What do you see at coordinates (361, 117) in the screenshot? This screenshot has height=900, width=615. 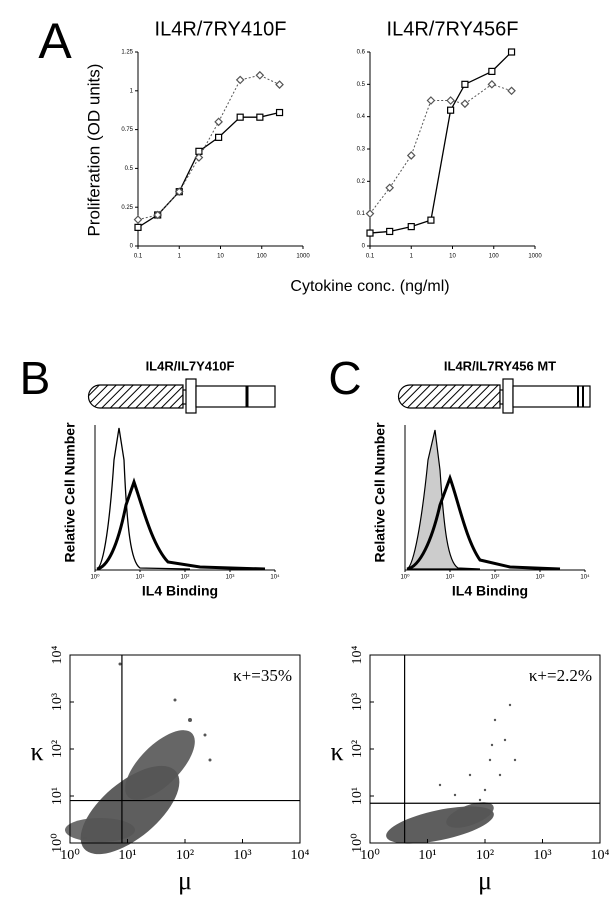 I see `y-tick-label: 0.4` at bounding box center [361, 117].